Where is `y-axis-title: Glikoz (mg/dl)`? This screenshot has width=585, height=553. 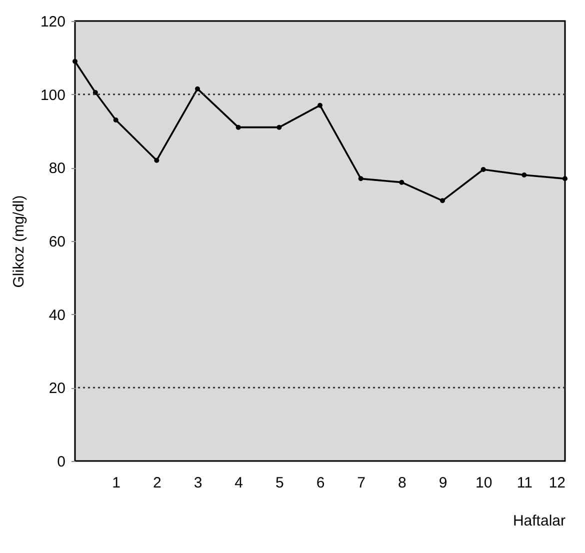 y-axis-title: Glikoz (mg/dl) is located at coordinates (19, 241).